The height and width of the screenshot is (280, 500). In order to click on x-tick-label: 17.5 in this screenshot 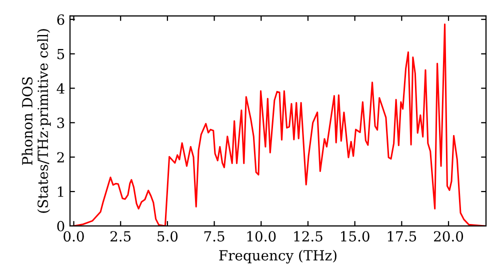, I will do `click(402, 236)`.